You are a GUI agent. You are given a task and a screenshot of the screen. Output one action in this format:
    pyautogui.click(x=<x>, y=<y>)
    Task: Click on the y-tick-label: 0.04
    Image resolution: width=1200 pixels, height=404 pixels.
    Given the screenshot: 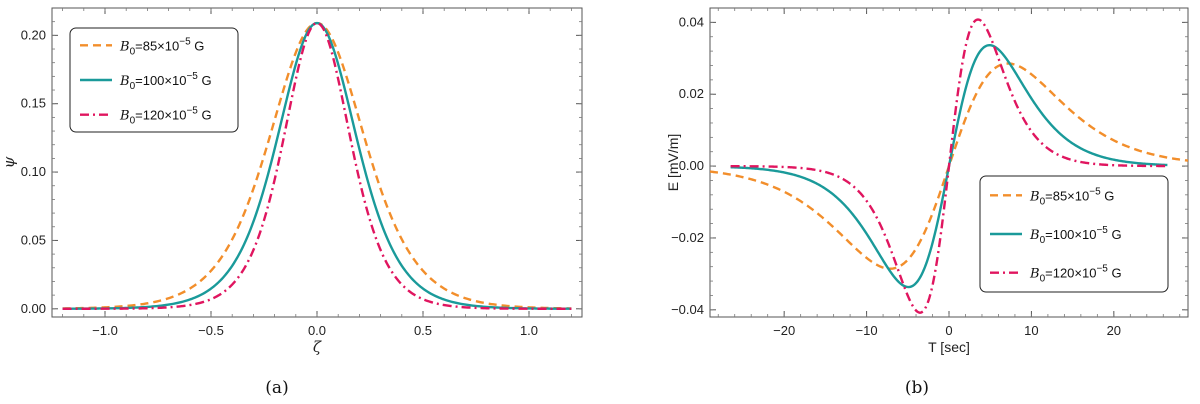 What is the action you would take?
    pyautogui.click(x=691, y=21)
    